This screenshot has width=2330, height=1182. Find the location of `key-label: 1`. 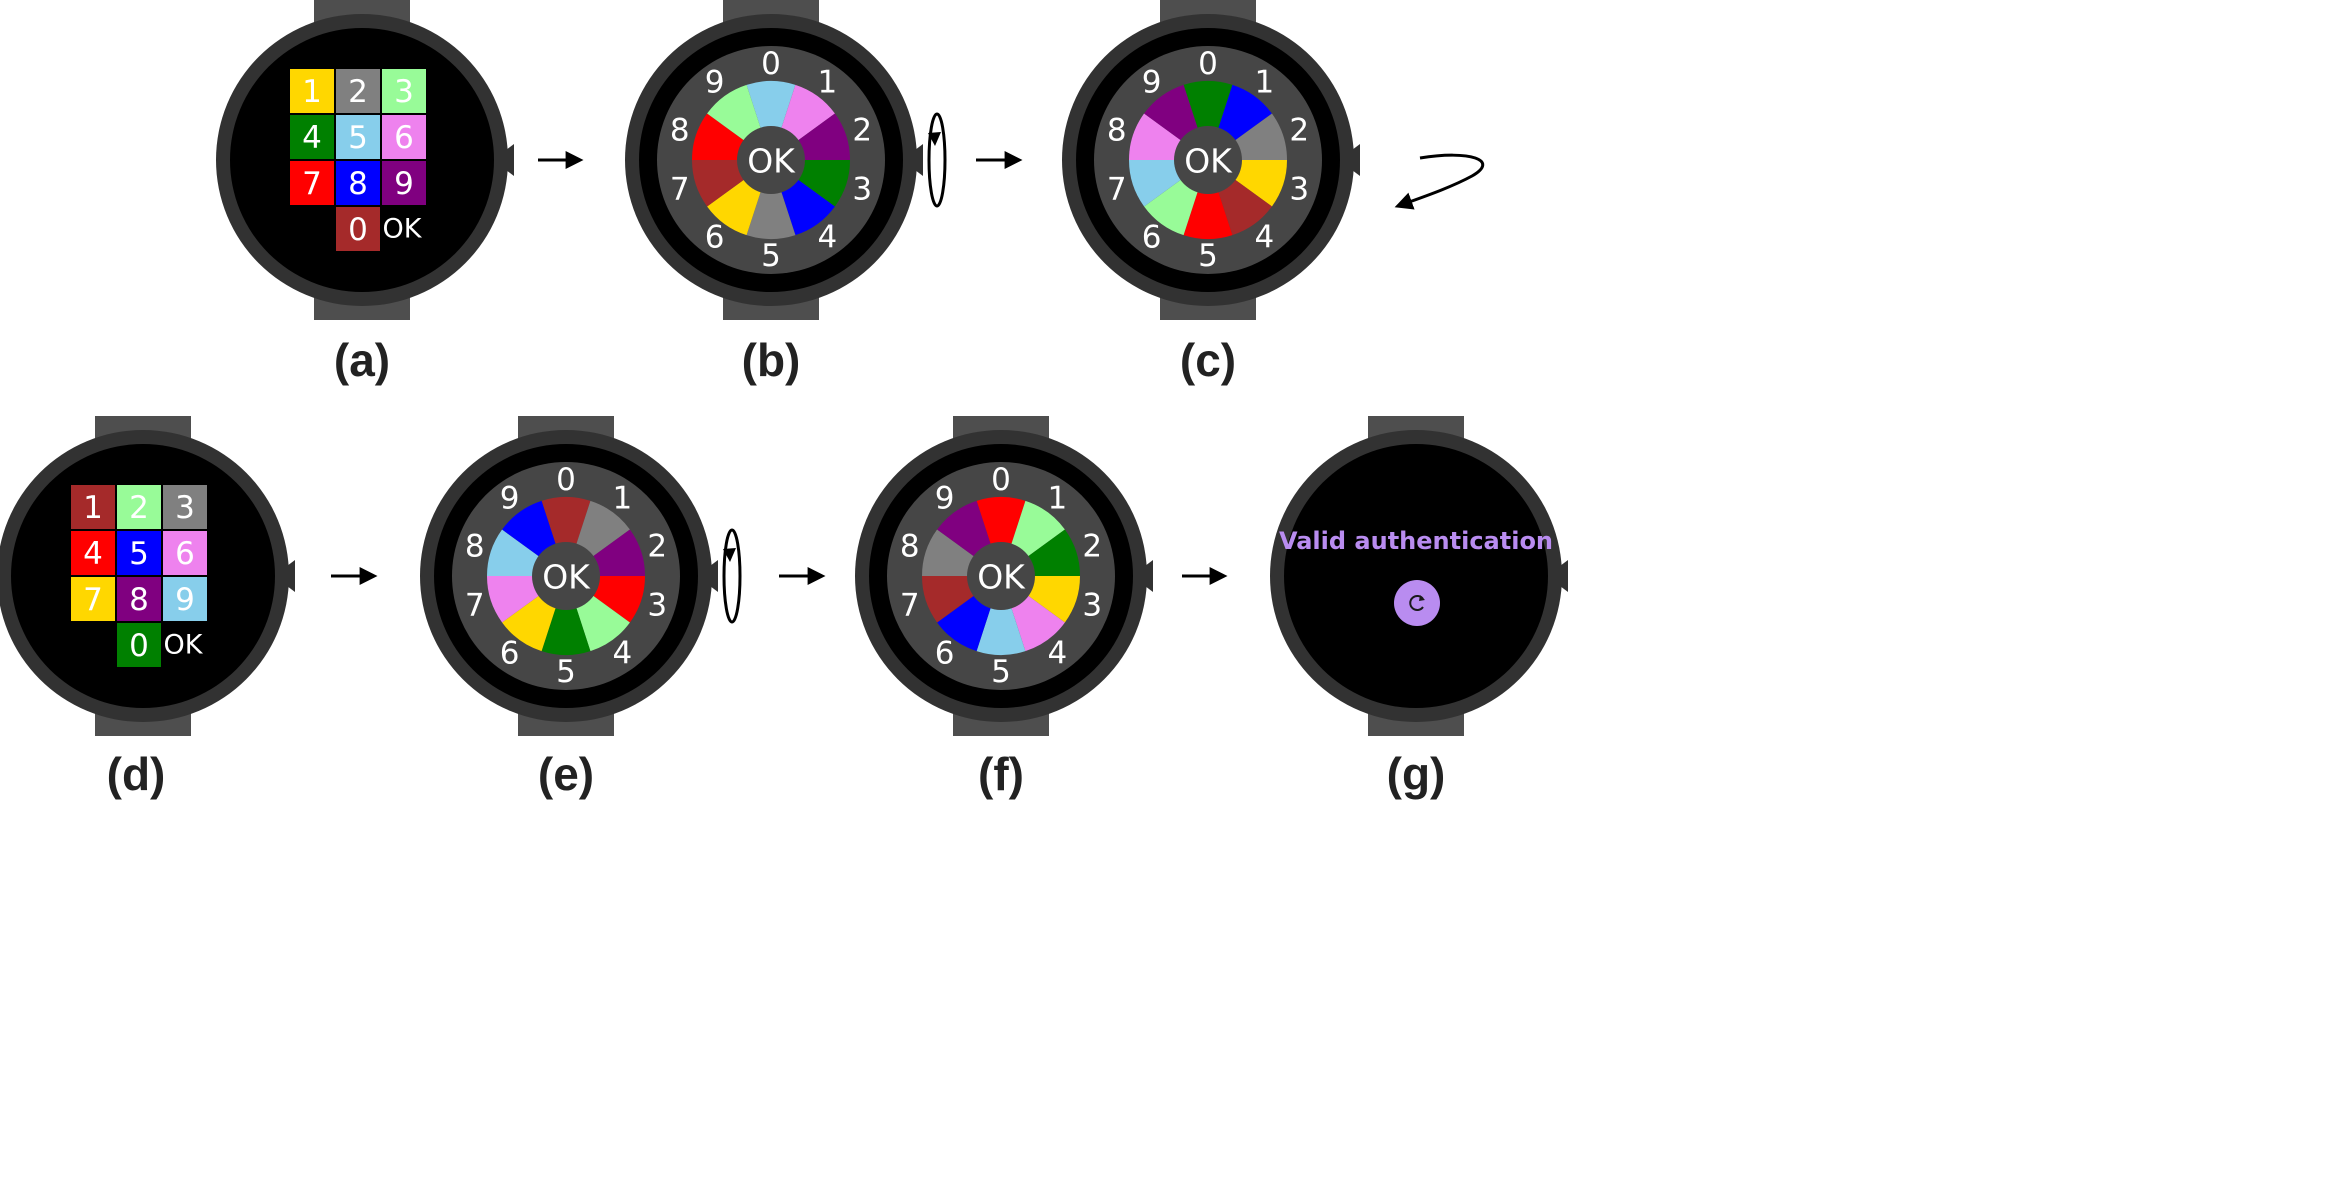

key-label: 1 is located at coordinates (312, 92).